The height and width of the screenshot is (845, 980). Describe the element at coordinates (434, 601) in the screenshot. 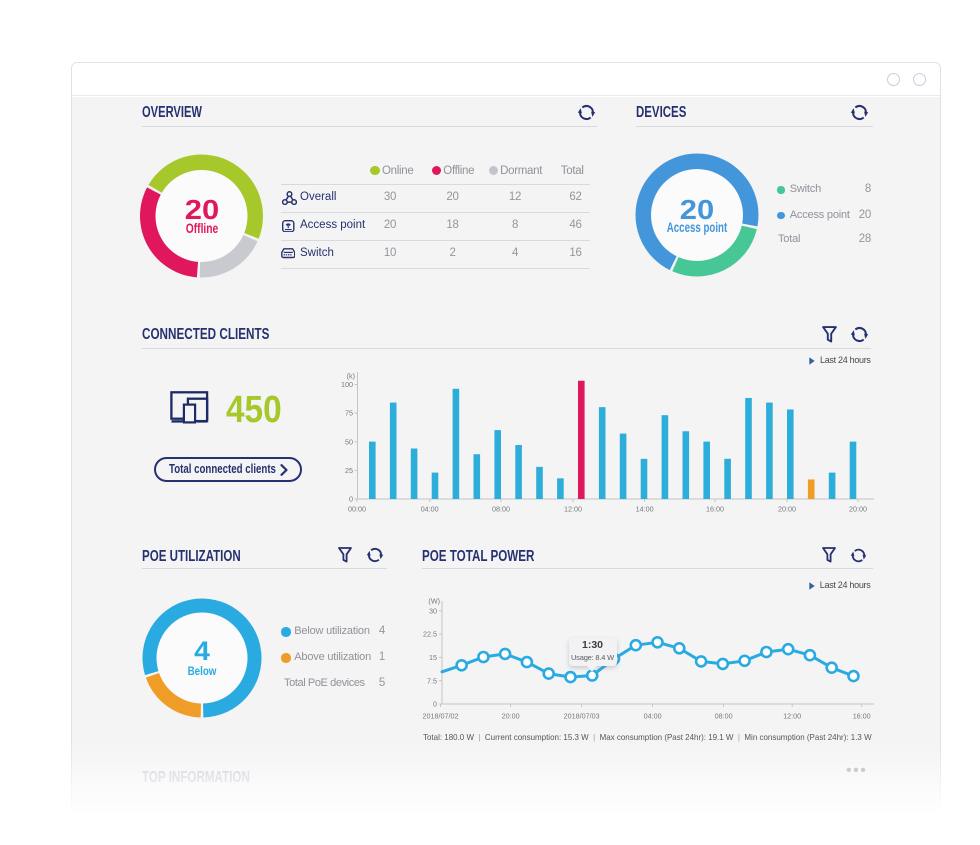

I see `svg-text: (W)` at that location.